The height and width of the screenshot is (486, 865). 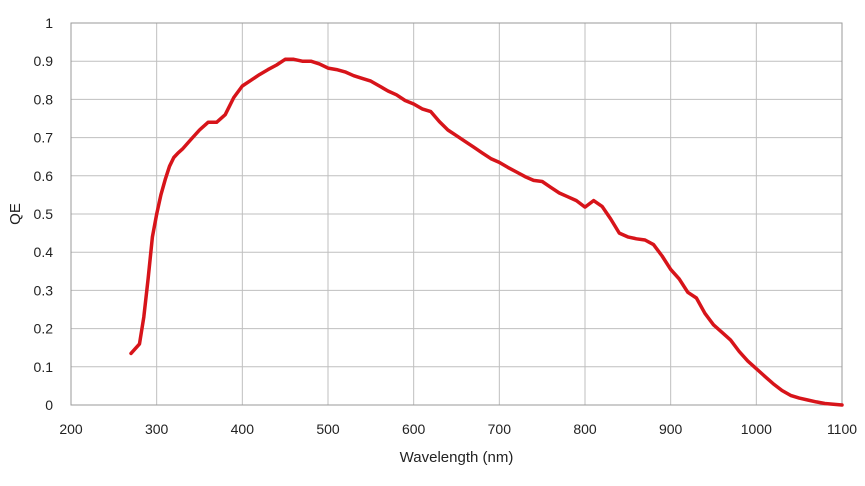 I want to click on x-tick-label: 400, so click(x=243, y=429).